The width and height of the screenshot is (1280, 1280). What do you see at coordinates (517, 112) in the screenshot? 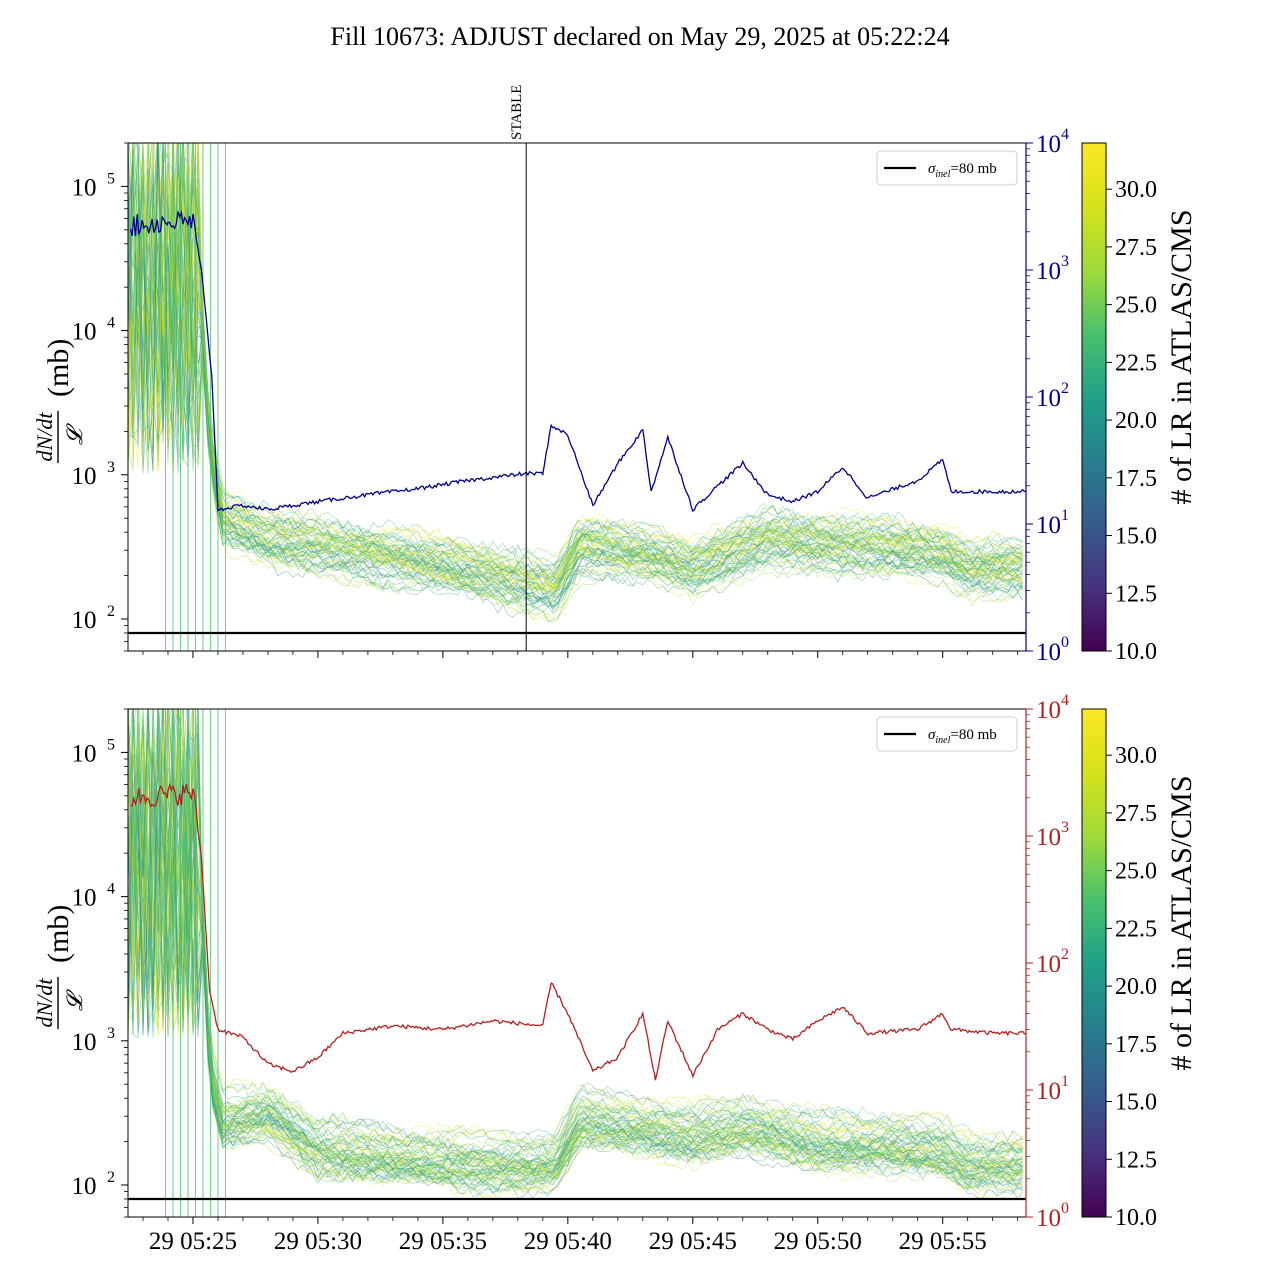
I see `stable-marker-label: STABLE` at bounding box center [517, 112].